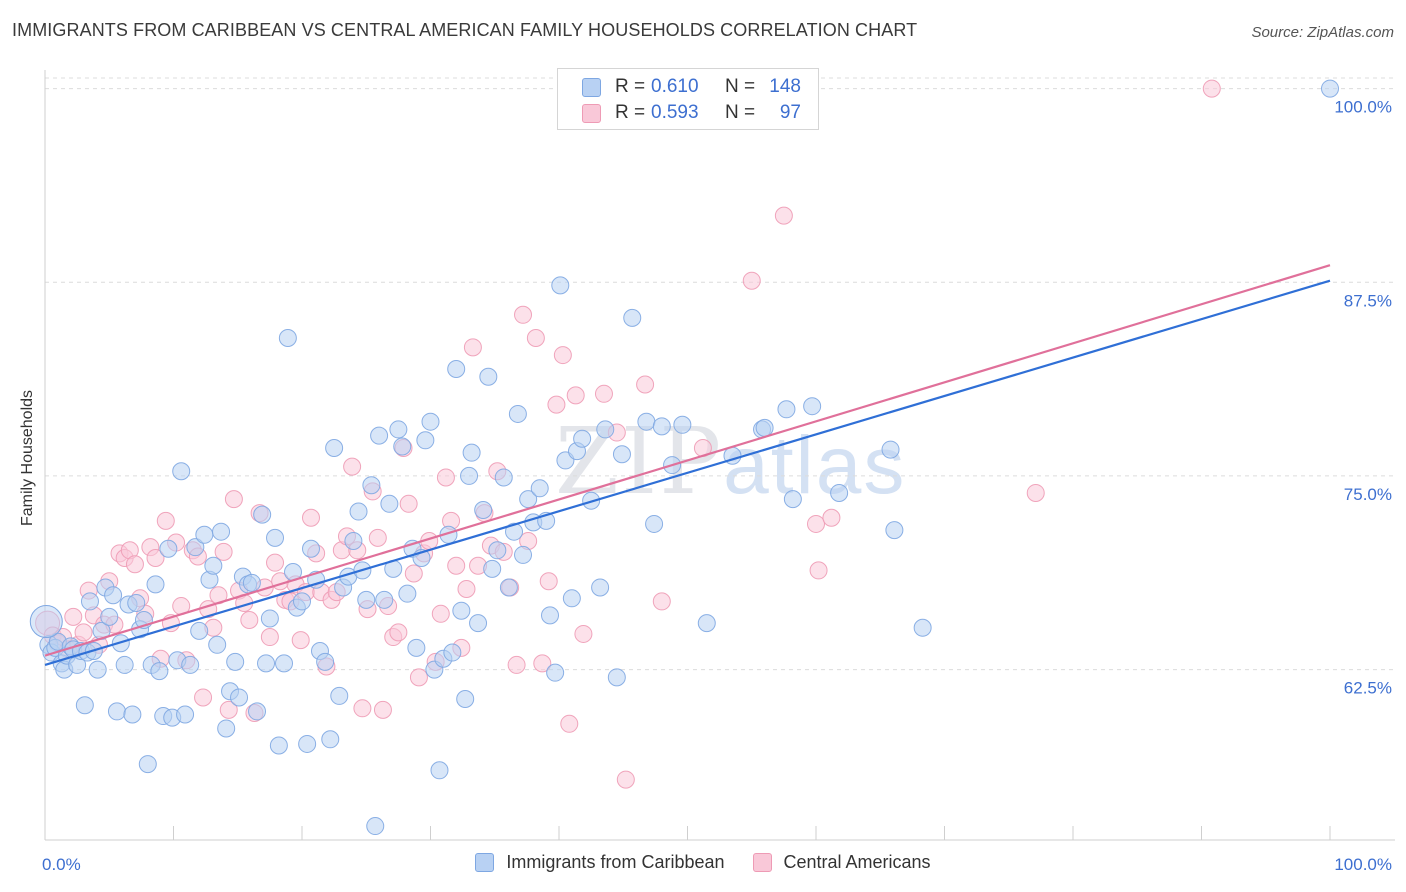 The height and width of the screenshot is (892, 1406). I want to click on source-label: Source: ZipAtlas.com, so click(1322, 32).